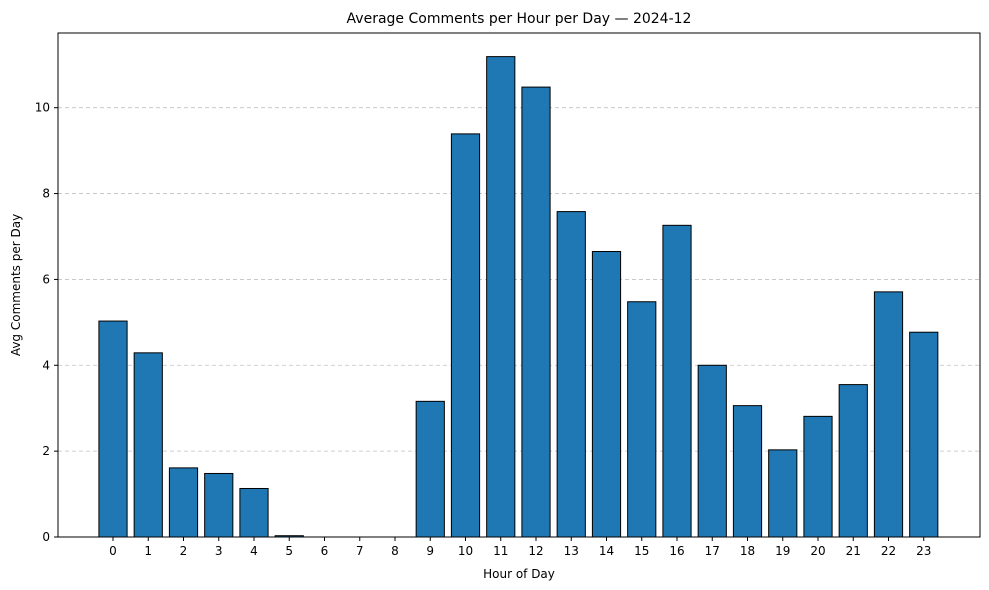 The height and width of the screenshot is (590, 989). Describe the element at coordinates (676, 551) in the screenshot. I see `x-tick-label: 16` at that location.